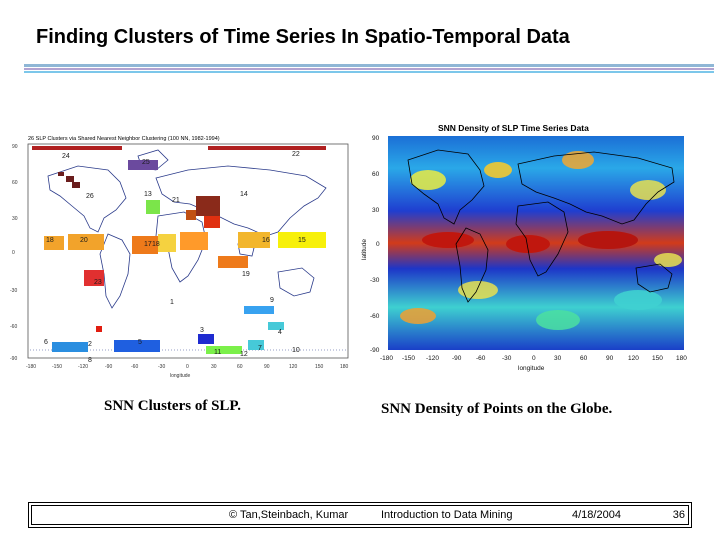 Image resolution: width=720 pixels, height=540 pixels. What do you see at coordinates (369, 69) in the screenshot?
I see `title-rule-purple` at bounding box center [369, 69].